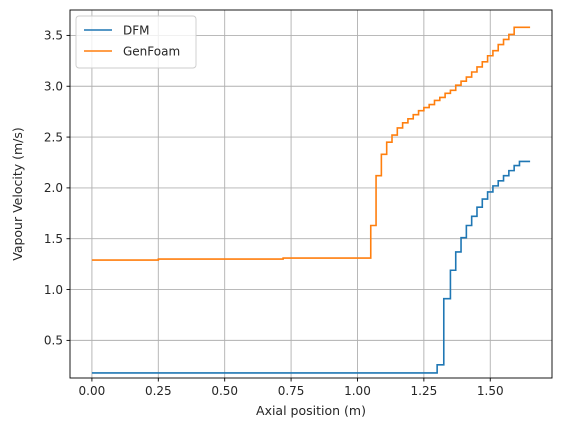  What do you see at coordinates (53, 137) in the screenshot?
I see `y-tick-label: 2.5` at bounding box center [53, 137].